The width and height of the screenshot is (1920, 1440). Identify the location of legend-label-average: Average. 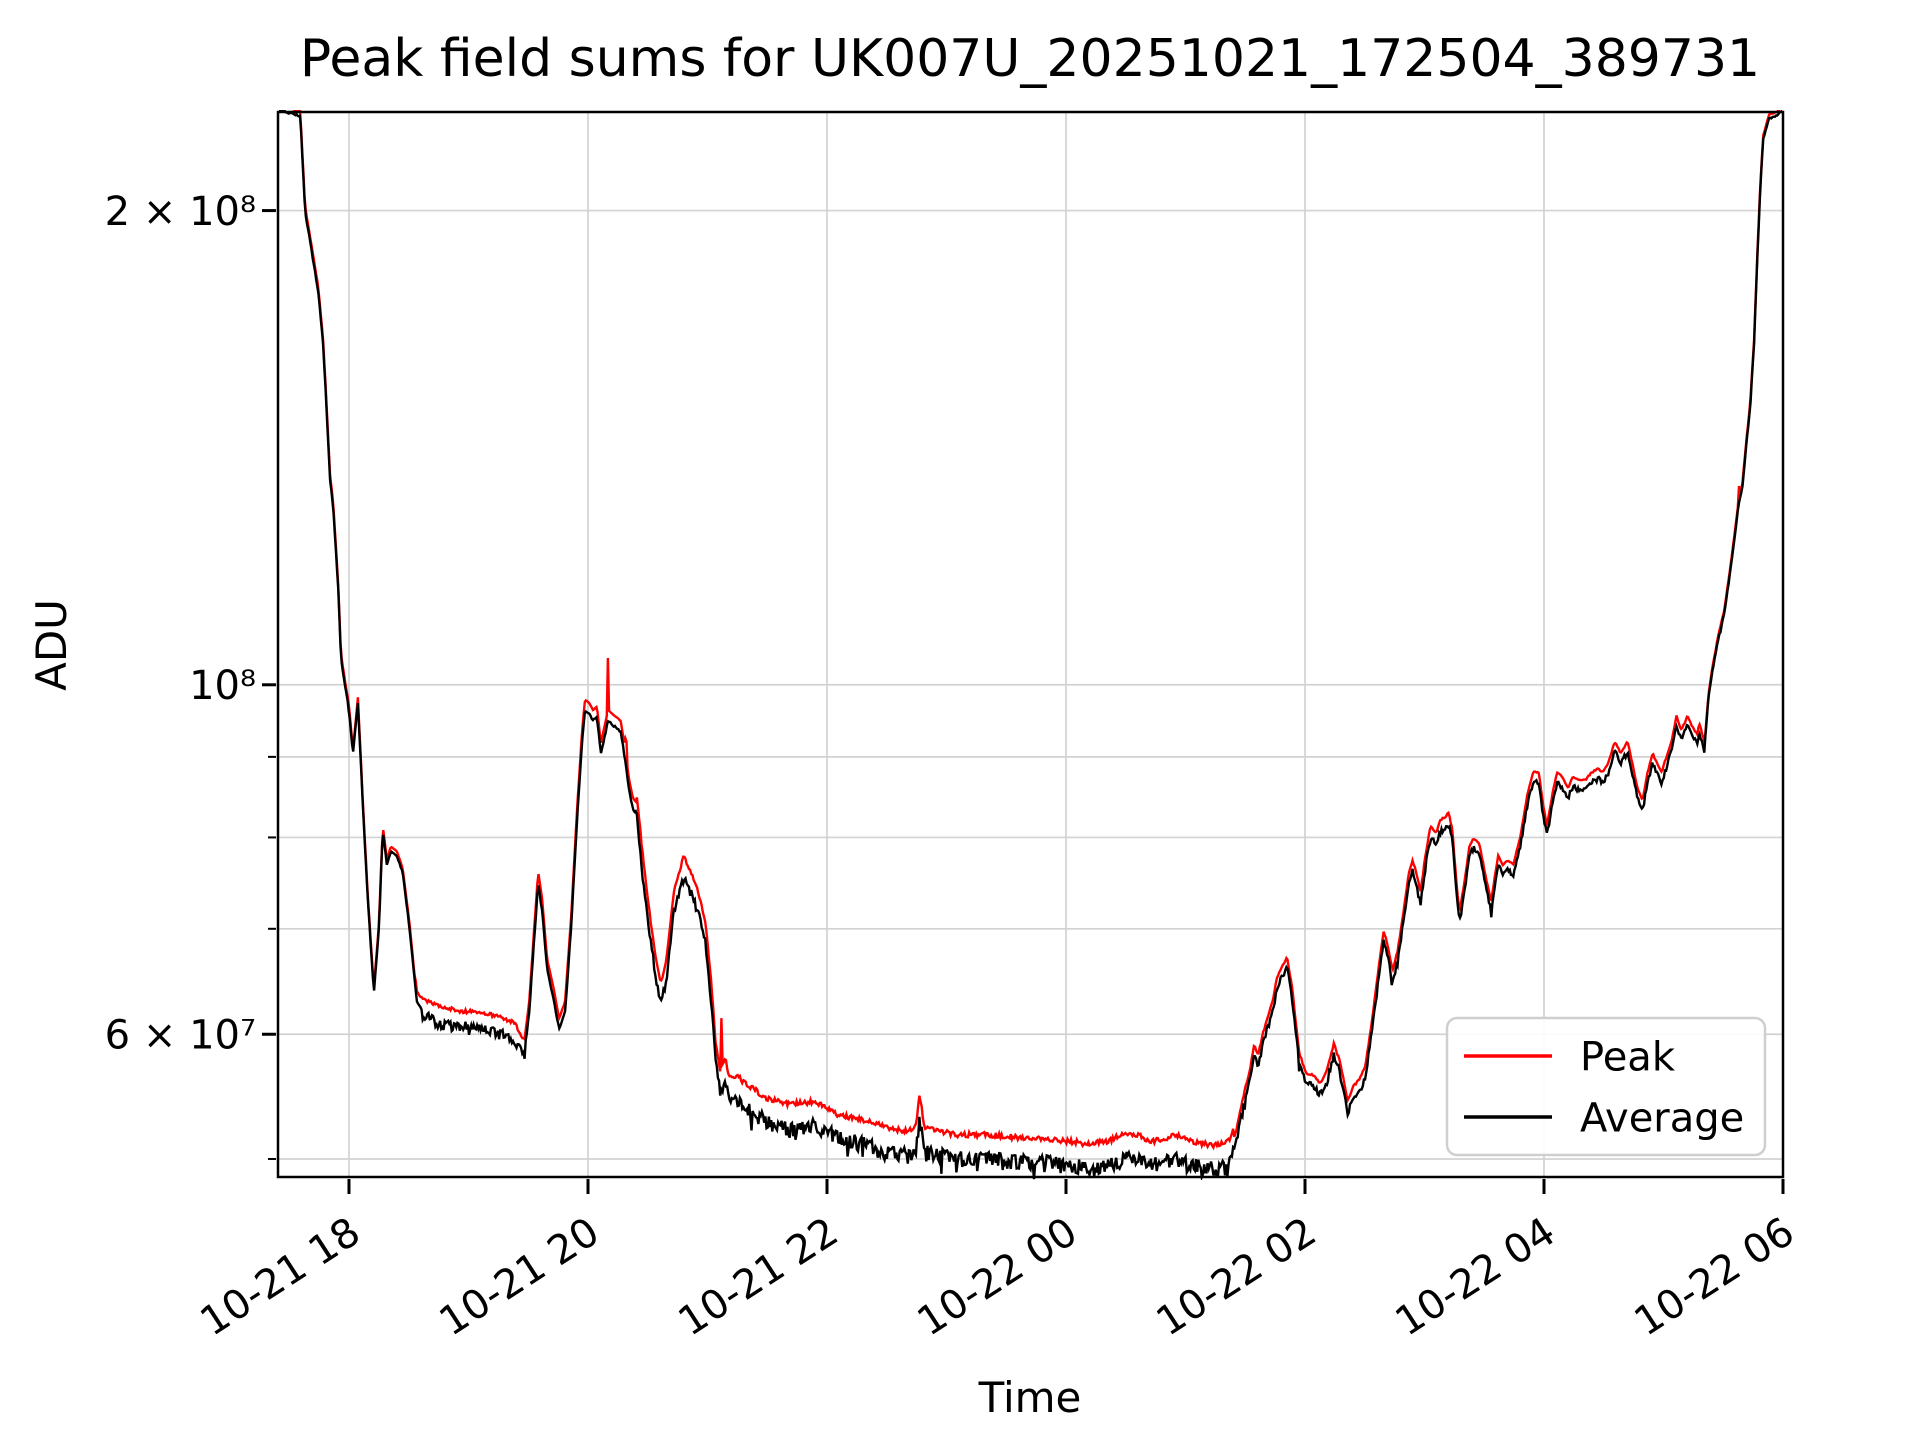
(1662, 1118).